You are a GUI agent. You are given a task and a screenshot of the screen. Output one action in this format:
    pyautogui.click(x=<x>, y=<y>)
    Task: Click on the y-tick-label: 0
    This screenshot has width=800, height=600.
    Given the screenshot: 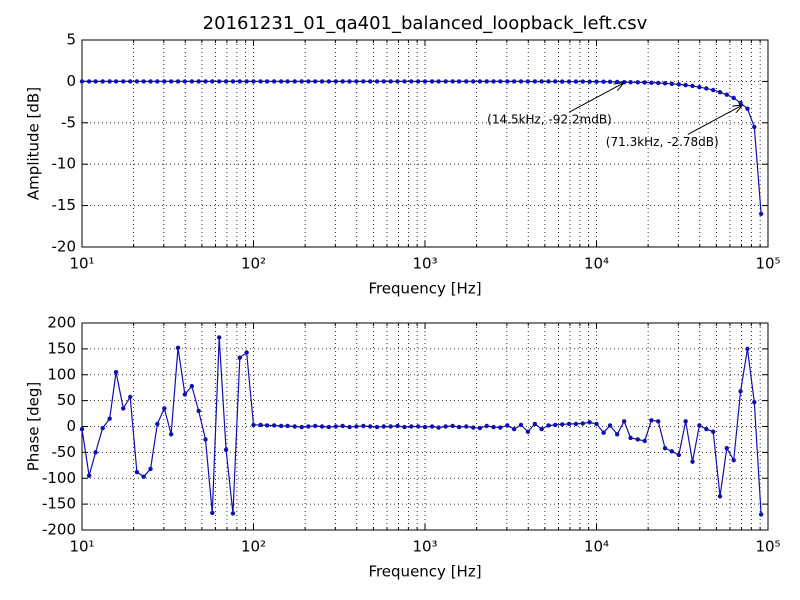 What is the action you would take?
    pyautogui.click(x=71, y=426)
    